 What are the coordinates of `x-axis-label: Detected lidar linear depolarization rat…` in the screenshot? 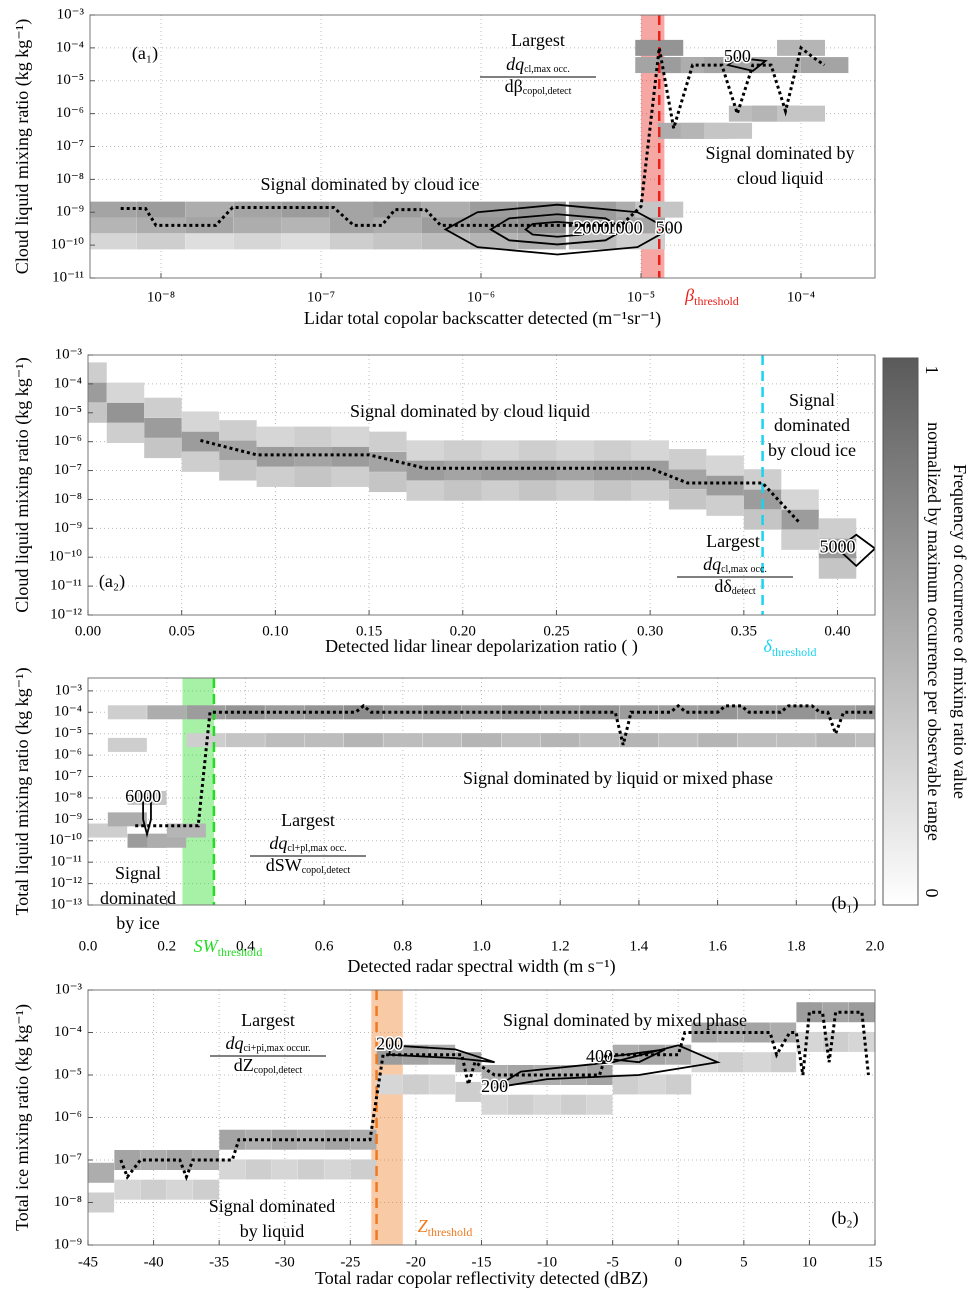 It's located at (481, 646).